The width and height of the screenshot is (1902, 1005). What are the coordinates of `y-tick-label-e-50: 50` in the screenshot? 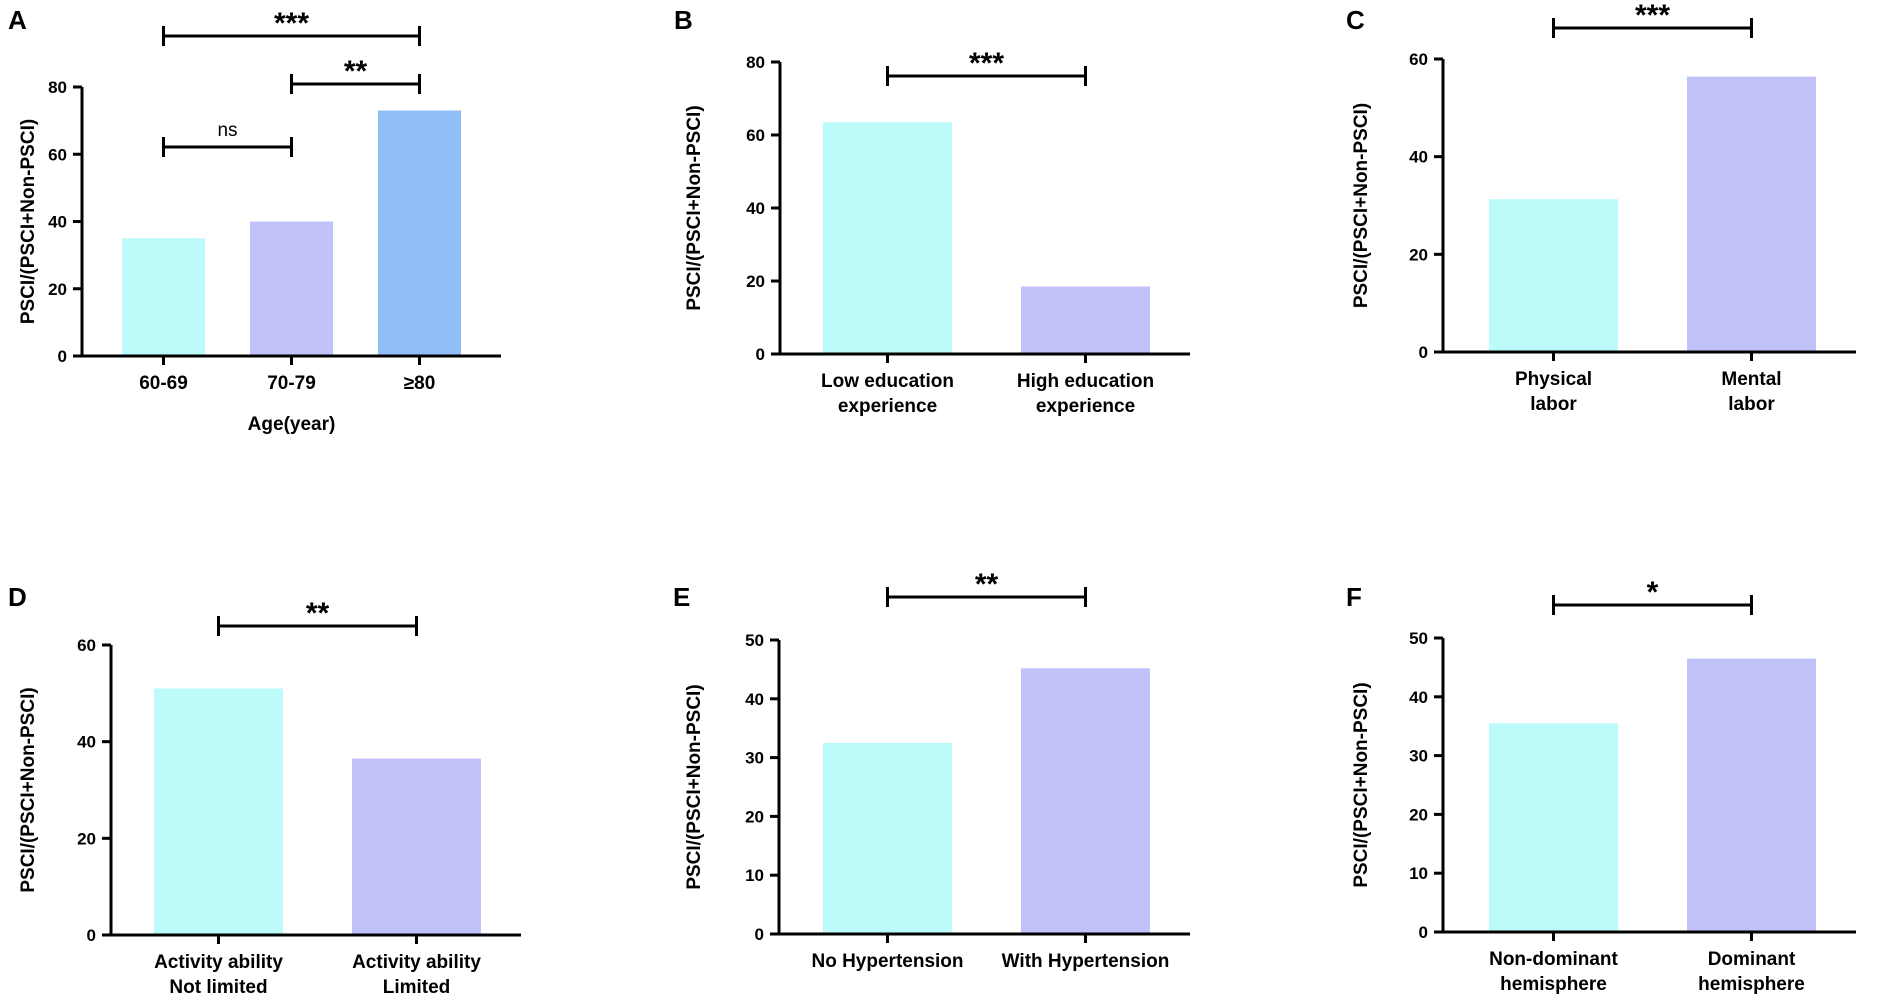 It's located at (754, 640).